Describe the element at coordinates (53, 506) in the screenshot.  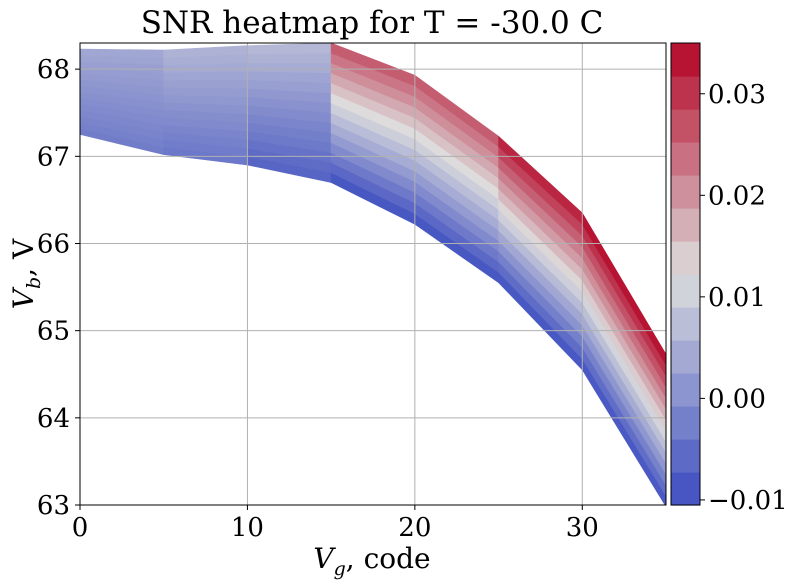
I see `y-tick-label: 63` at that location.